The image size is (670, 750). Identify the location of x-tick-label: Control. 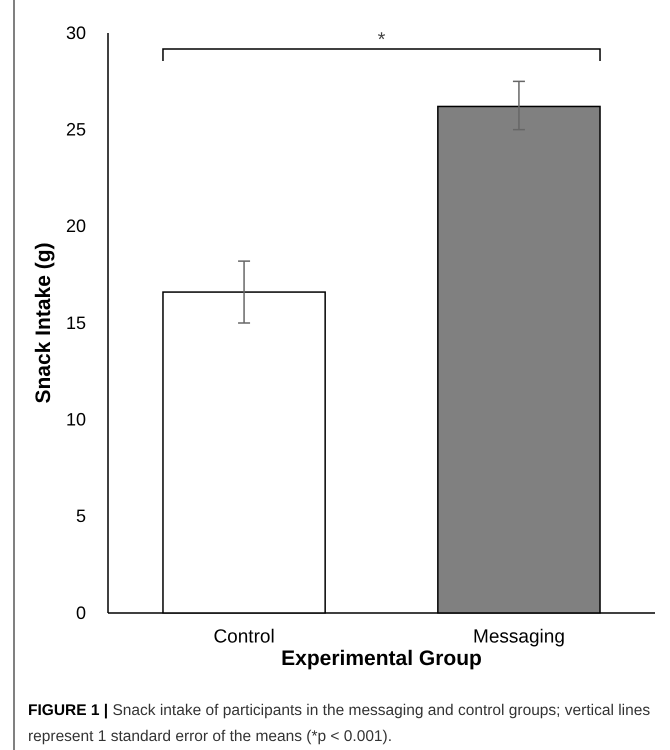
(244, 637).